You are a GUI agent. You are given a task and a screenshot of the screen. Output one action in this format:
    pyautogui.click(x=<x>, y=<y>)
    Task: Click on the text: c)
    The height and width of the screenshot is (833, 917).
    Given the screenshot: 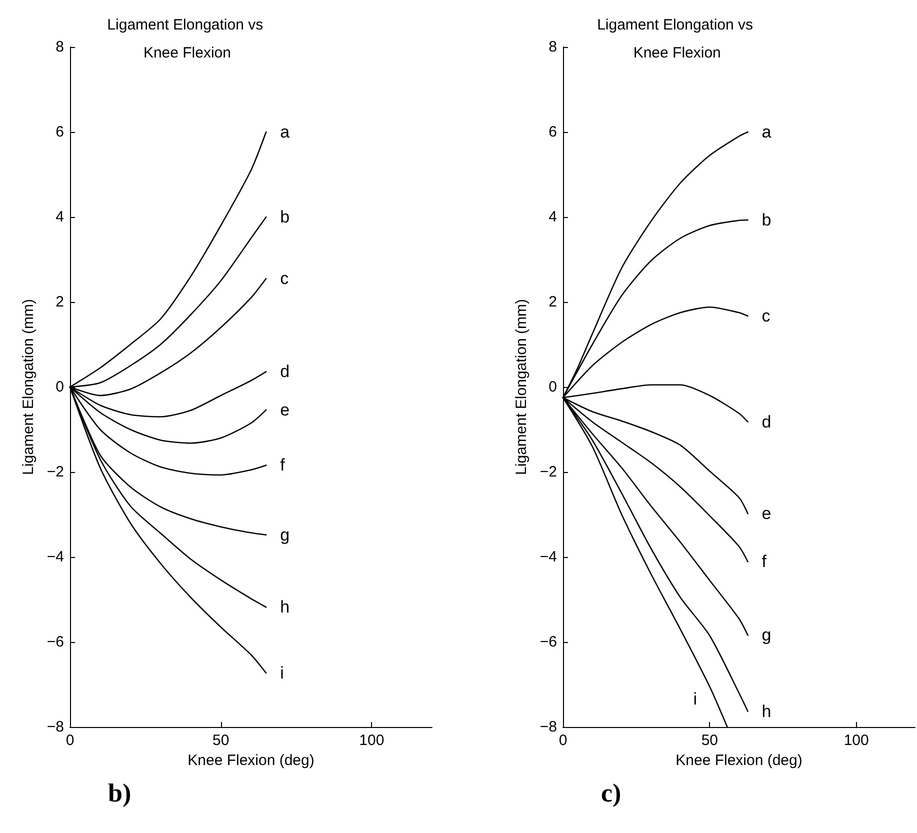 What is the action you would take?
    pyautogui.click(x=611, y=793)
    